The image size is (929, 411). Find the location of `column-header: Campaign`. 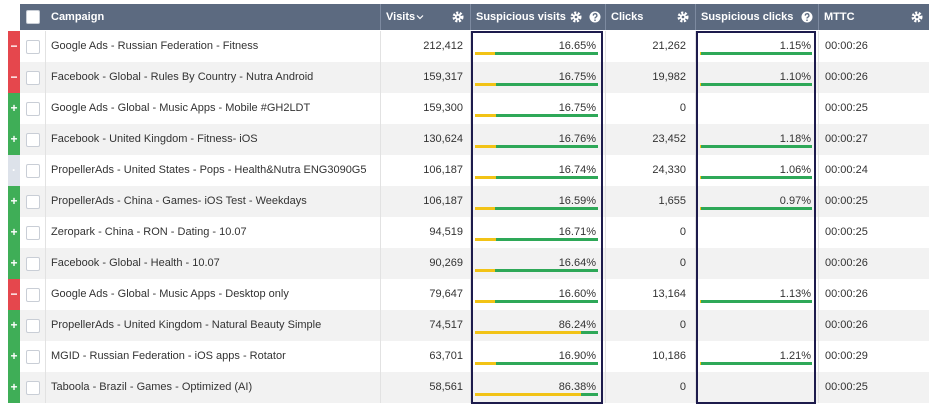

column-header: Campaign is located at coordinates (78, 17).